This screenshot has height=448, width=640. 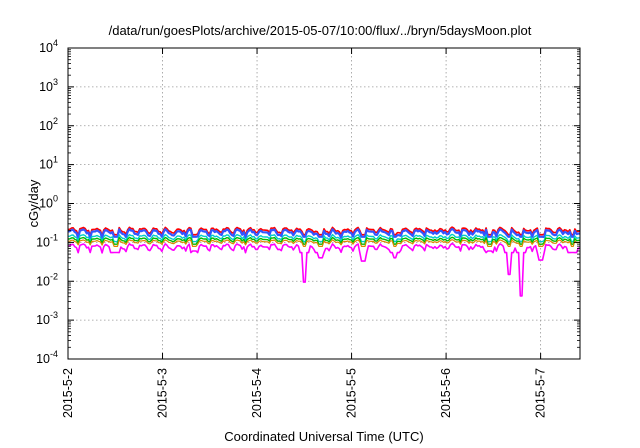 What do you see at coordinates (323, 436) in the screenshot?
I see `x-axis-label: Coordinated Universal Time (UTC)` at bounding box center [323, 436].